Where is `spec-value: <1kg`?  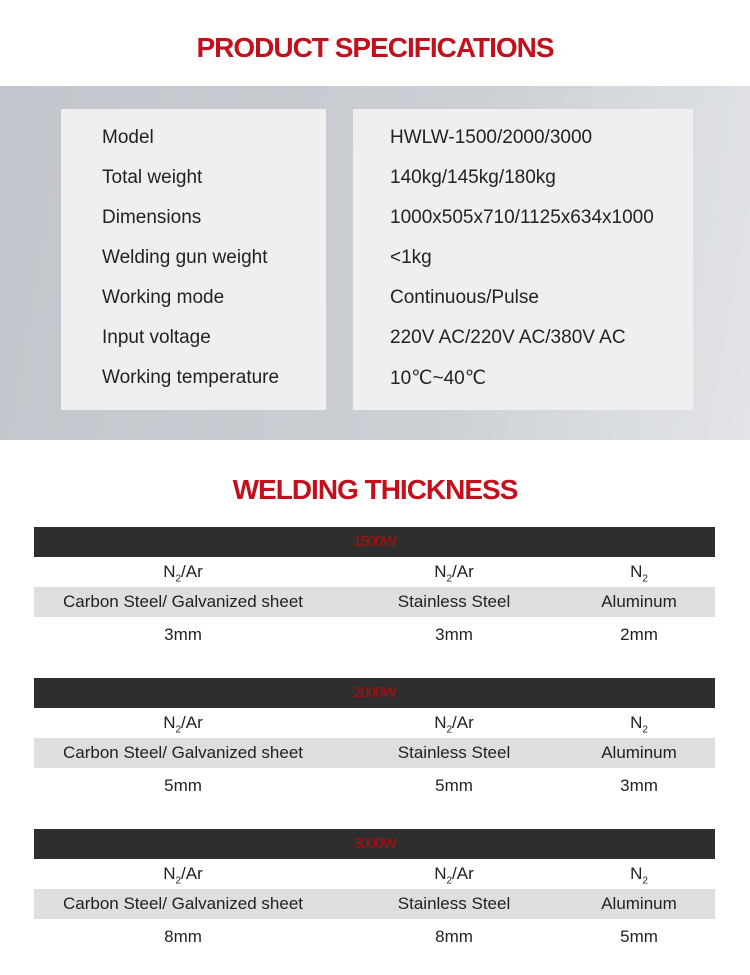 spec-value: <1kg is located at coordinates (411, 257).